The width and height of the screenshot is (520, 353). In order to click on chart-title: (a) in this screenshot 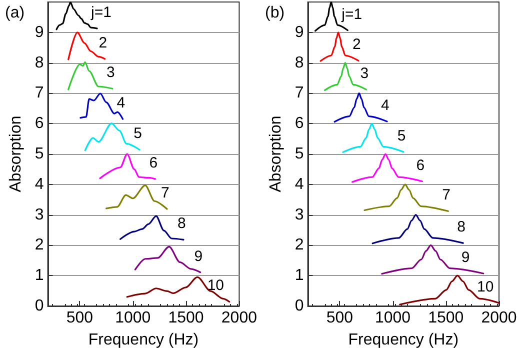, I will do `click(15, 13)`.